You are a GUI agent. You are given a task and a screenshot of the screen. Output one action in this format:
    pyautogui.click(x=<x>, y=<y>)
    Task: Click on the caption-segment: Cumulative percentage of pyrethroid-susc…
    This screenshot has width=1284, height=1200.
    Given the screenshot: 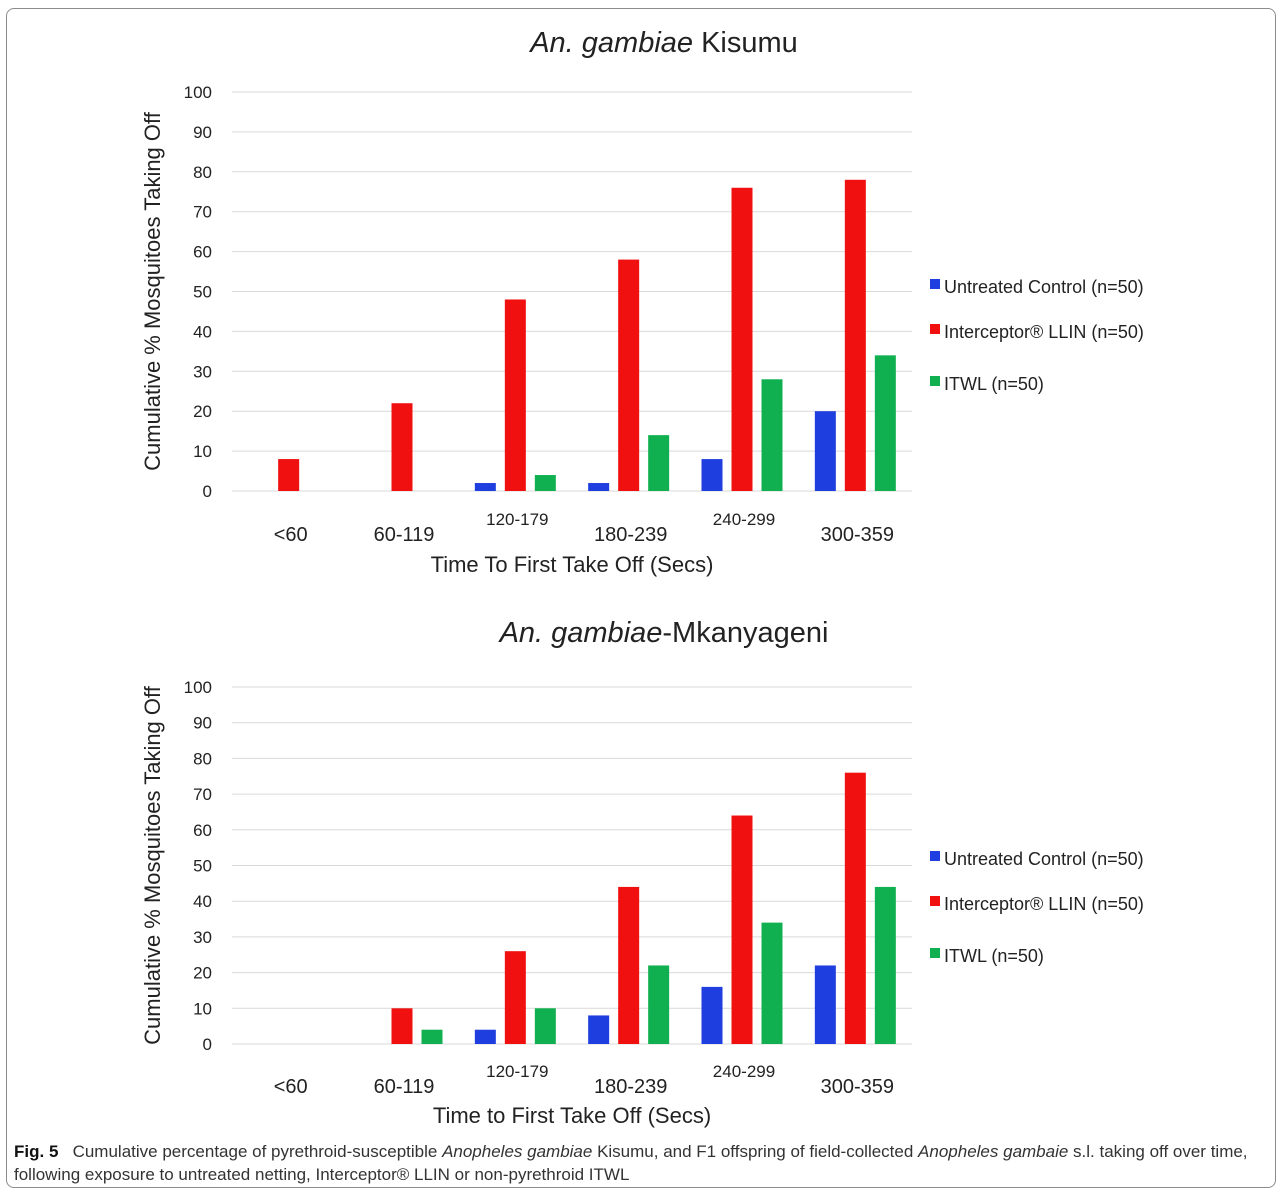 What is the action you would take?
    pyautogui.click(x=257, y=1151)
    